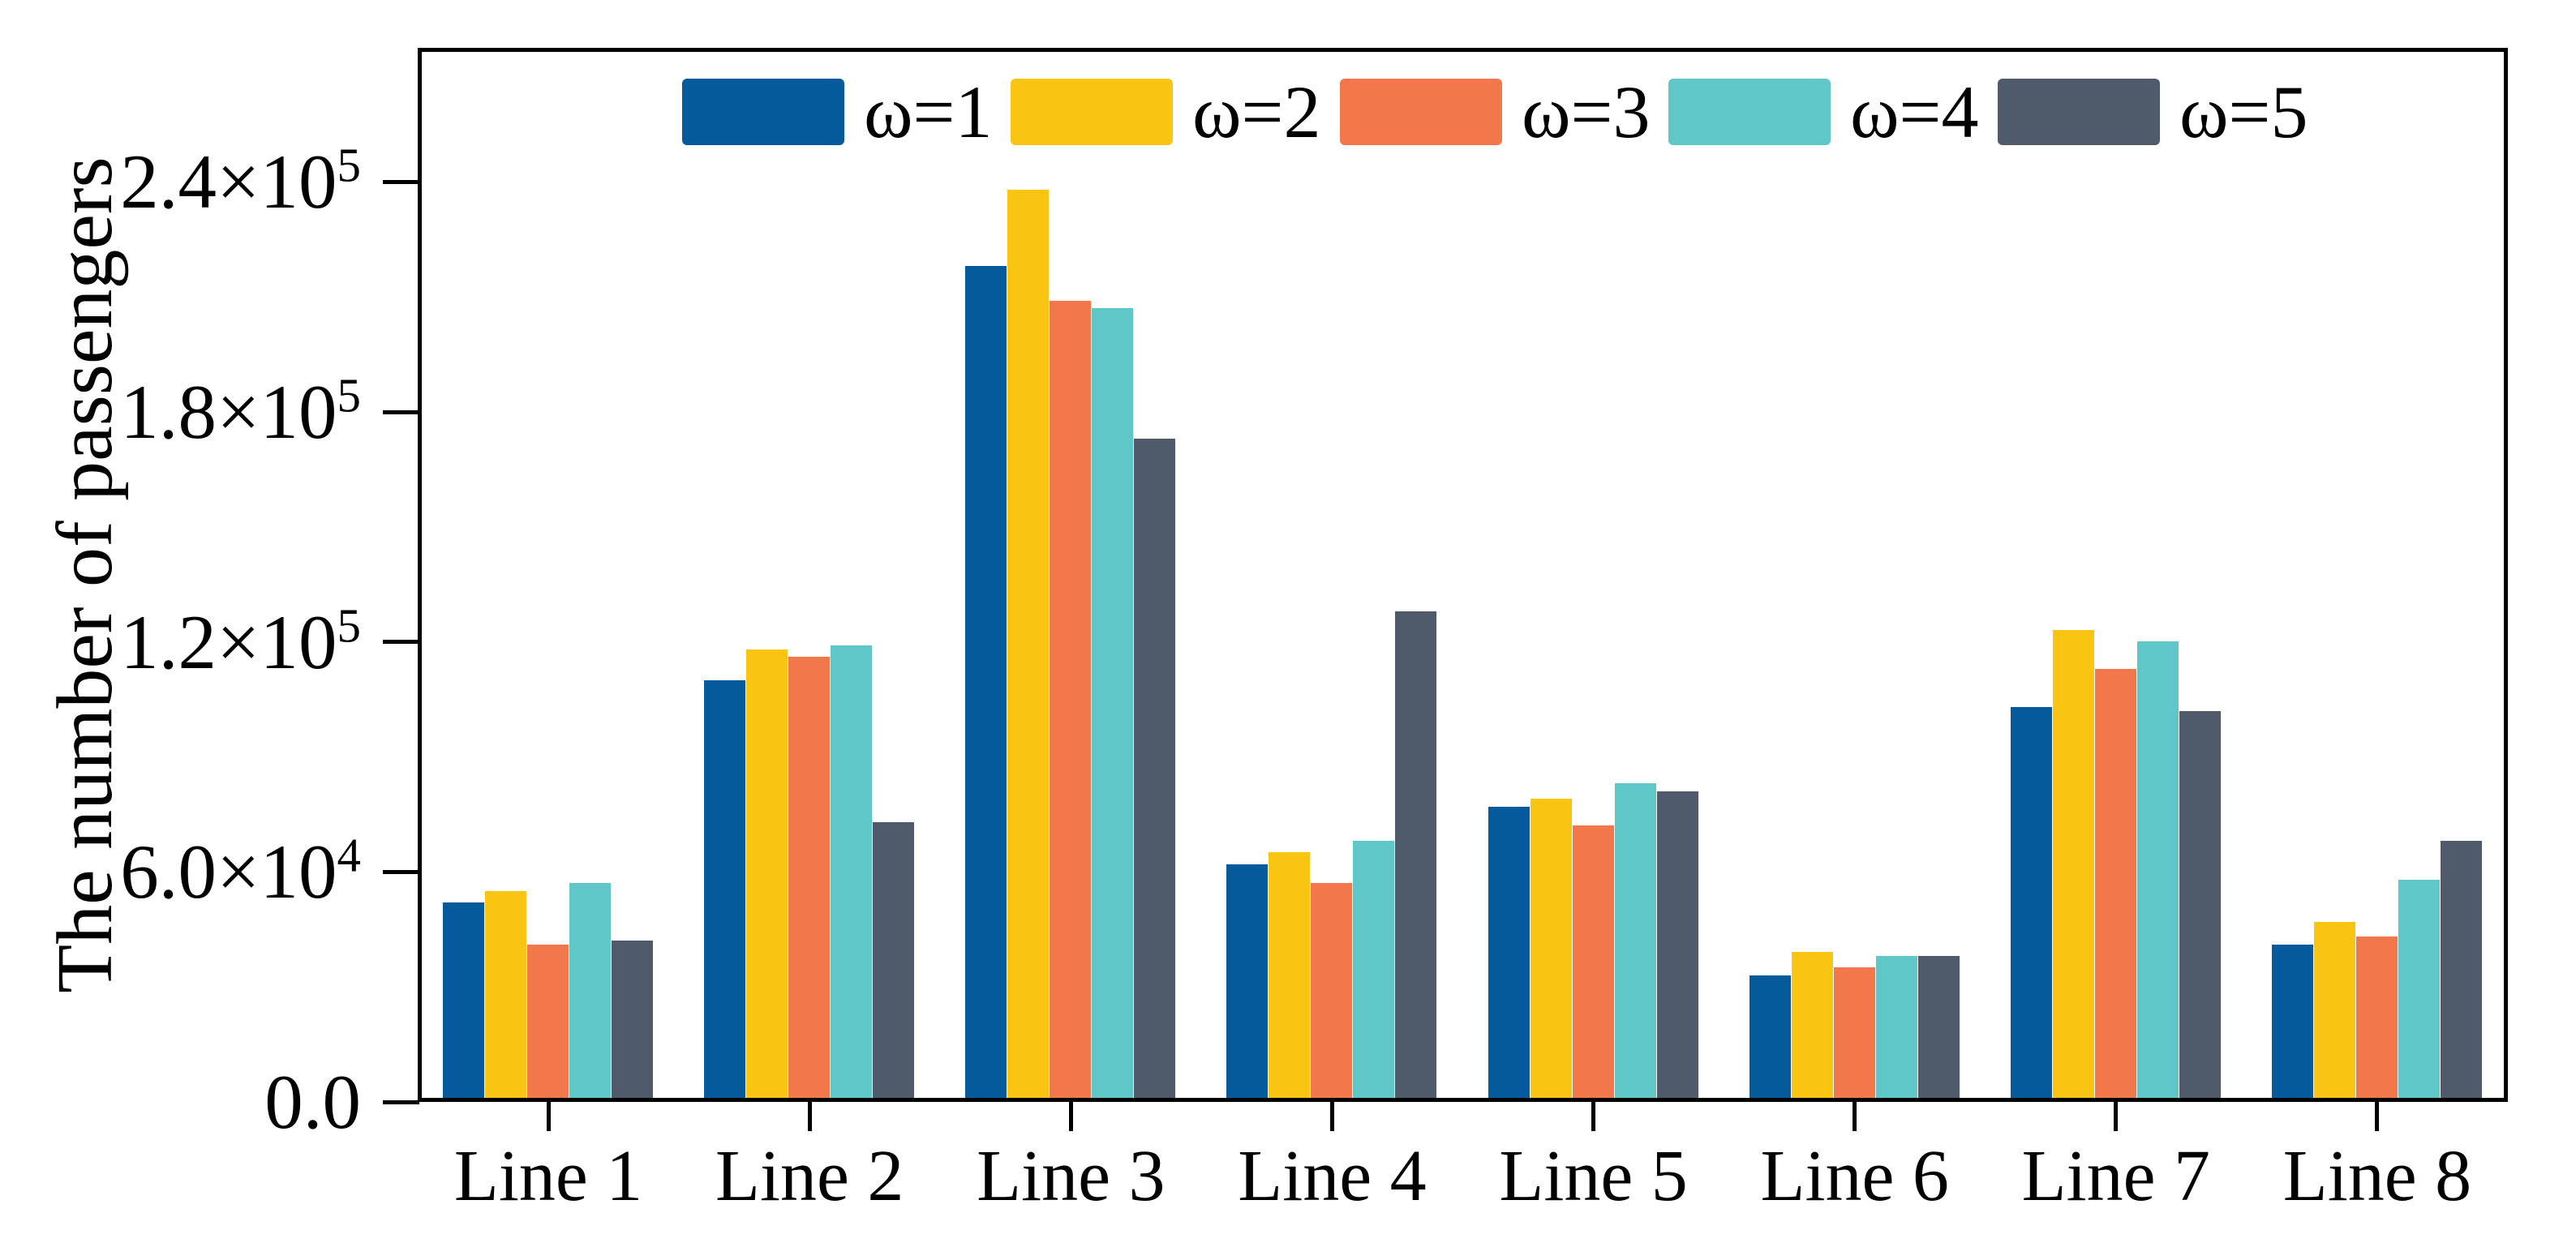  Describe the element at coordinates (1812, 1025) in the screenshot. I see `bar-line6-ω=2` at that location.